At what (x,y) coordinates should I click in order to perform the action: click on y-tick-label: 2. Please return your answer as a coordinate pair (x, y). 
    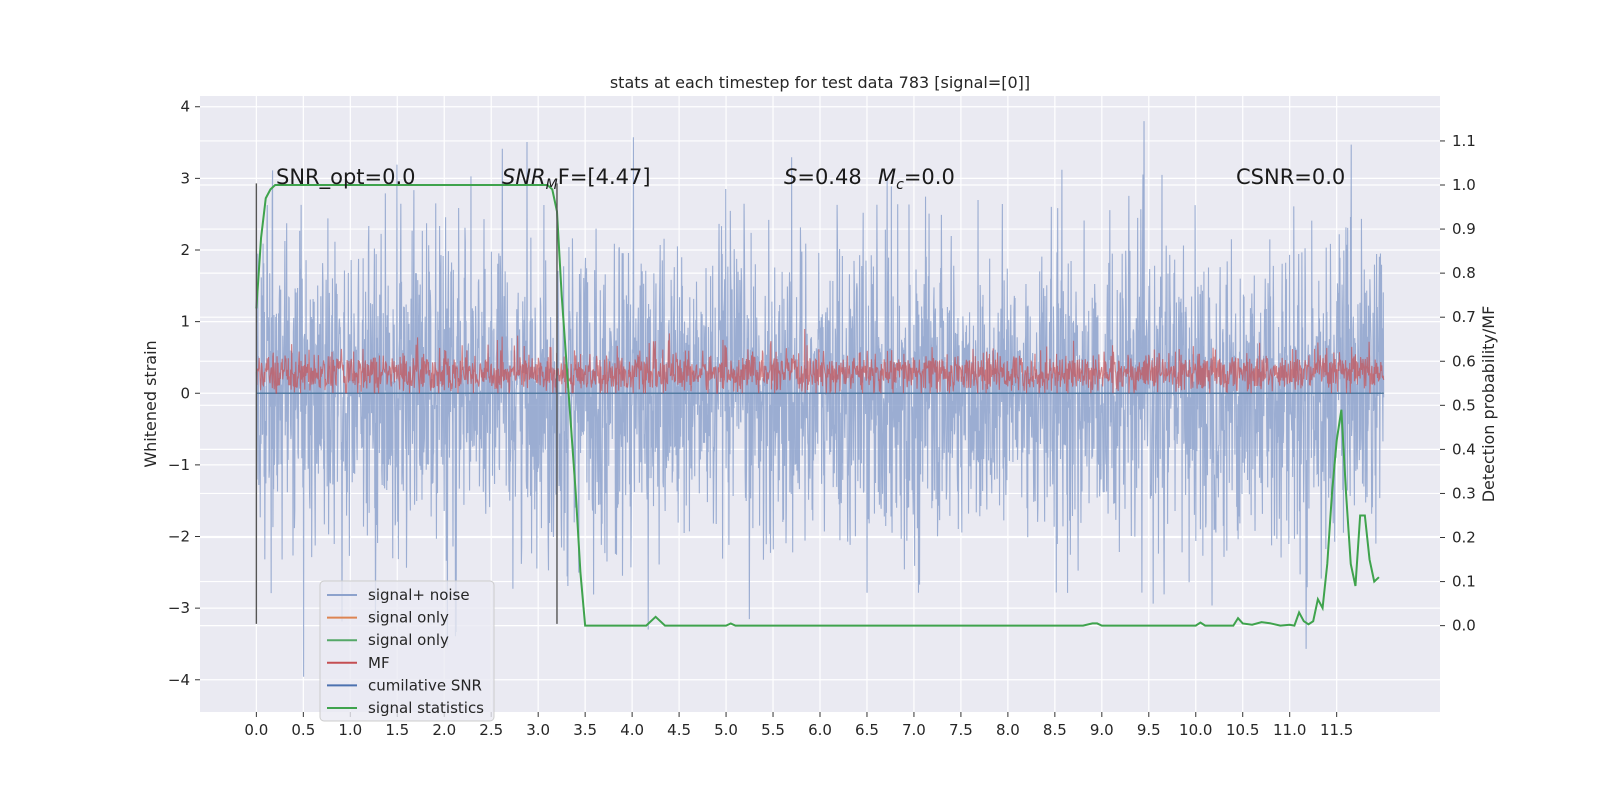
    Looking at the image, I should click on (185, 250).